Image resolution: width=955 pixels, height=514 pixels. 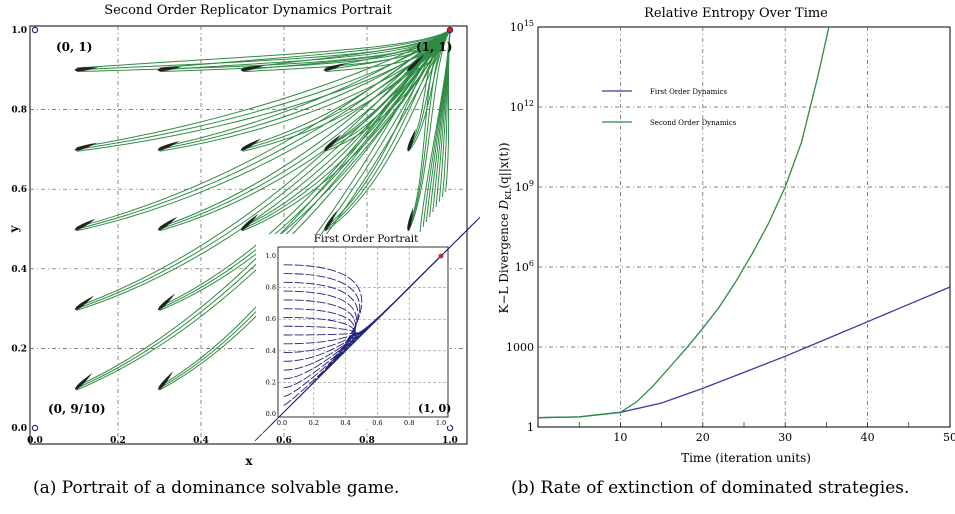 I want to click on inset-tick-labels: 0.0 0.2 0.4 0.6 0.8 1.0 0.0 0.2 0.4 0.6 0.8 1.0, so click(x=356, y=339).